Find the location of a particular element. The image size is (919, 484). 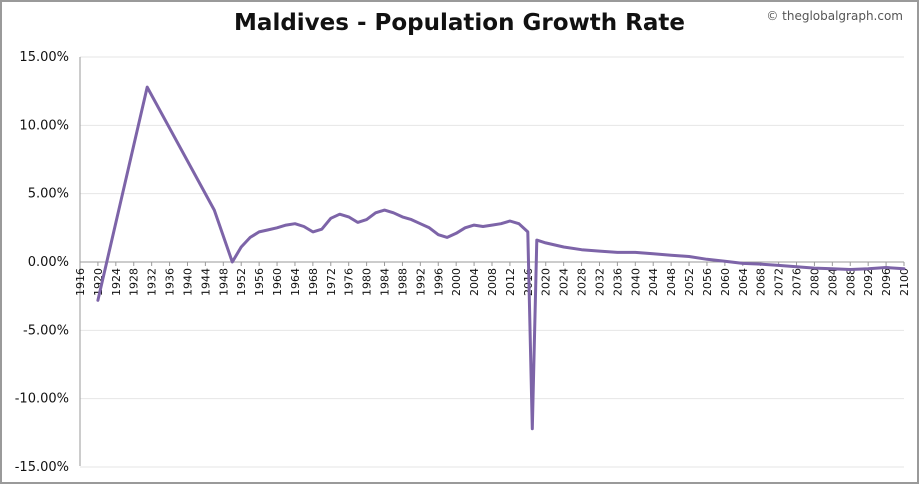

x-tick-label: 2080 is located at coordinates (814, 282).